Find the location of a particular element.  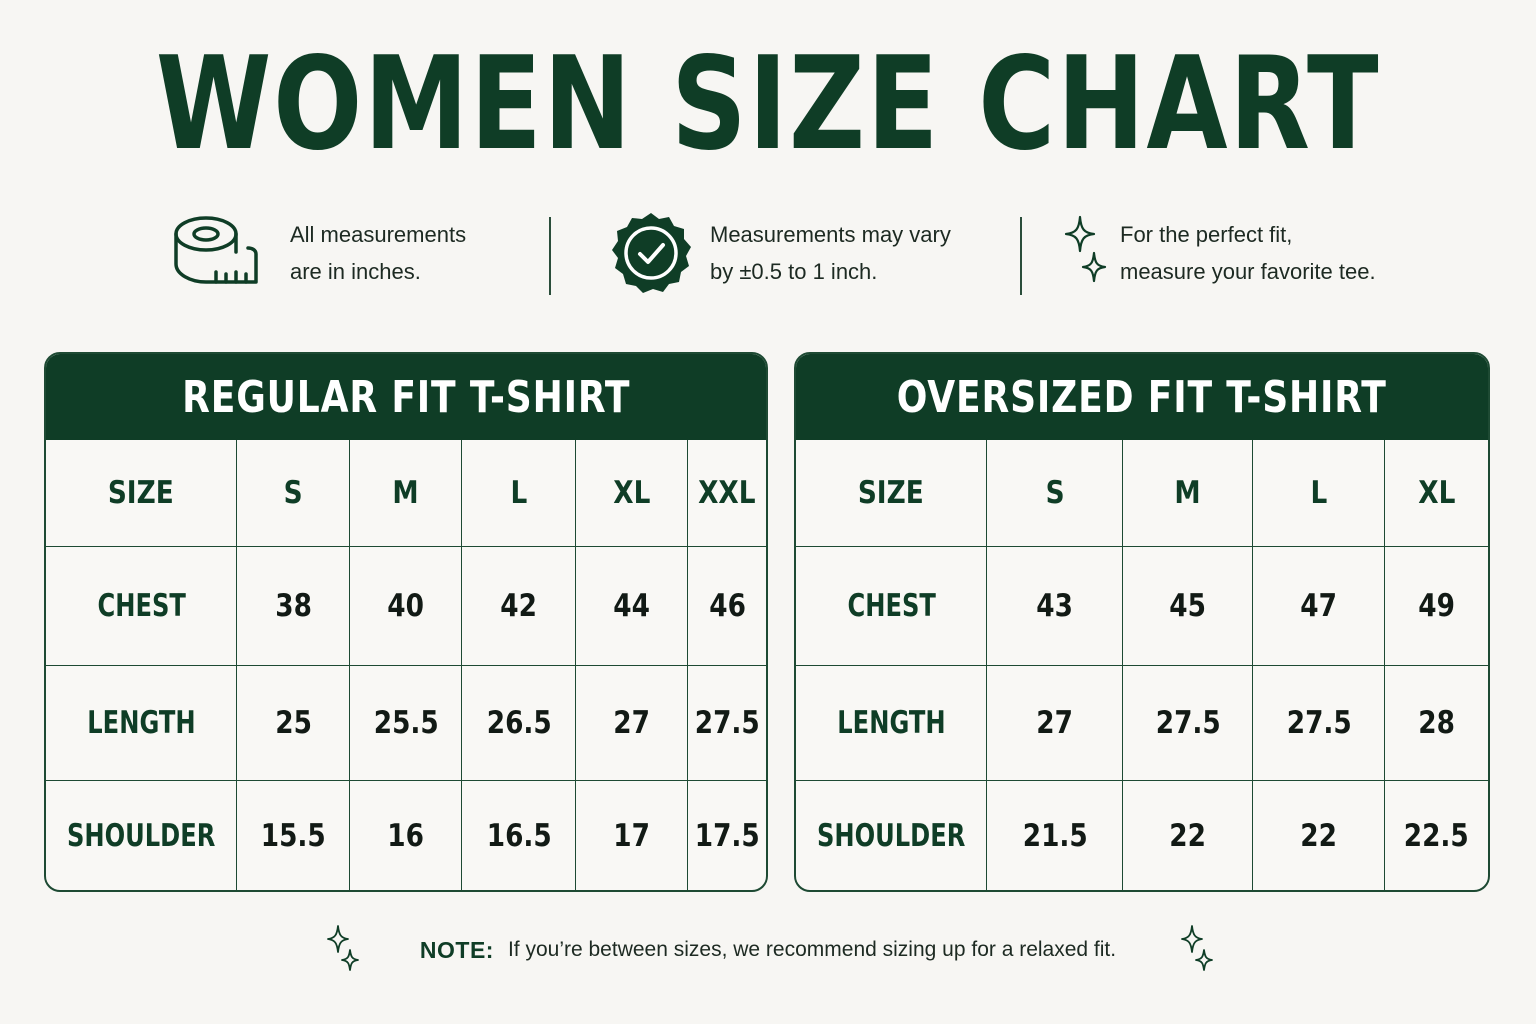

table-cell: 44 is located at coordinates (632, 605).